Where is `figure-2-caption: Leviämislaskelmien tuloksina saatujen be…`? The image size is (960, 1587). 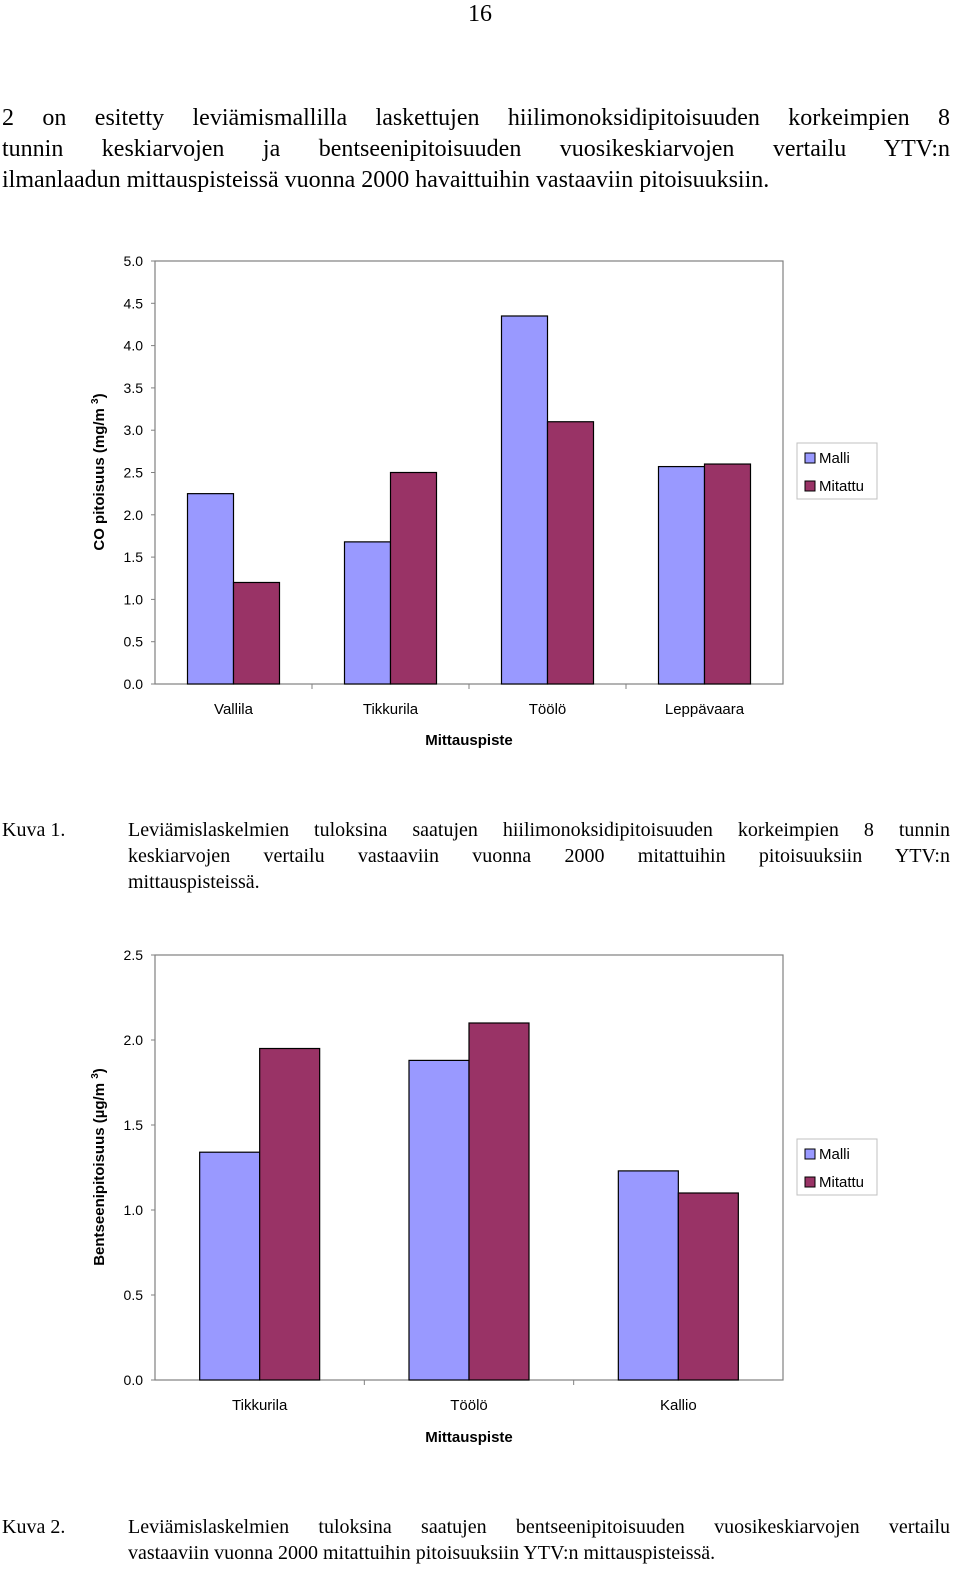 figure-2-caption: Leviämislaskelmien tuloksina saatujen be… is located at coordinates (539, 1540).